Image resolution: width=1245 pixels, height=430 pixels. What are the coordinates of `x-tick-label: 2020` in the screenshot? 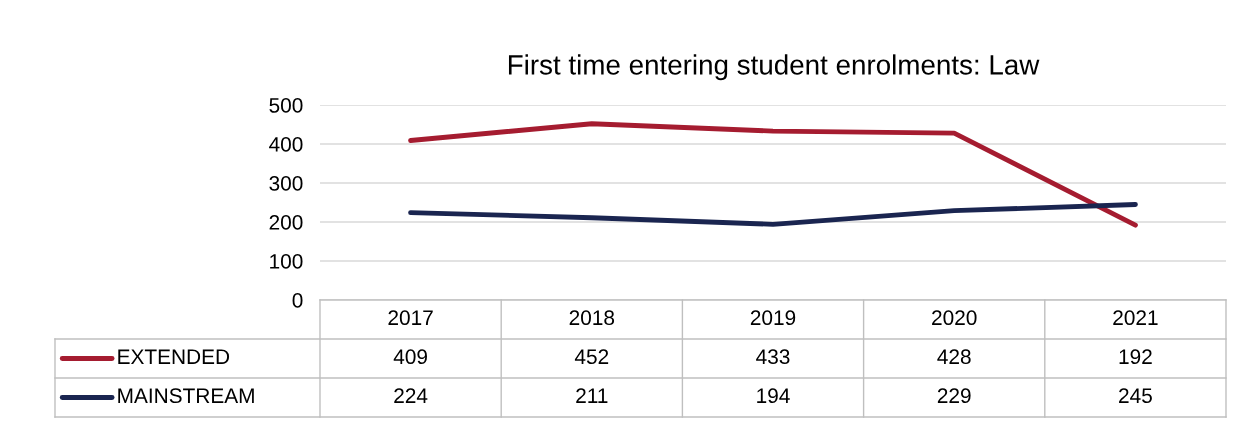 It's located at (954, 318).